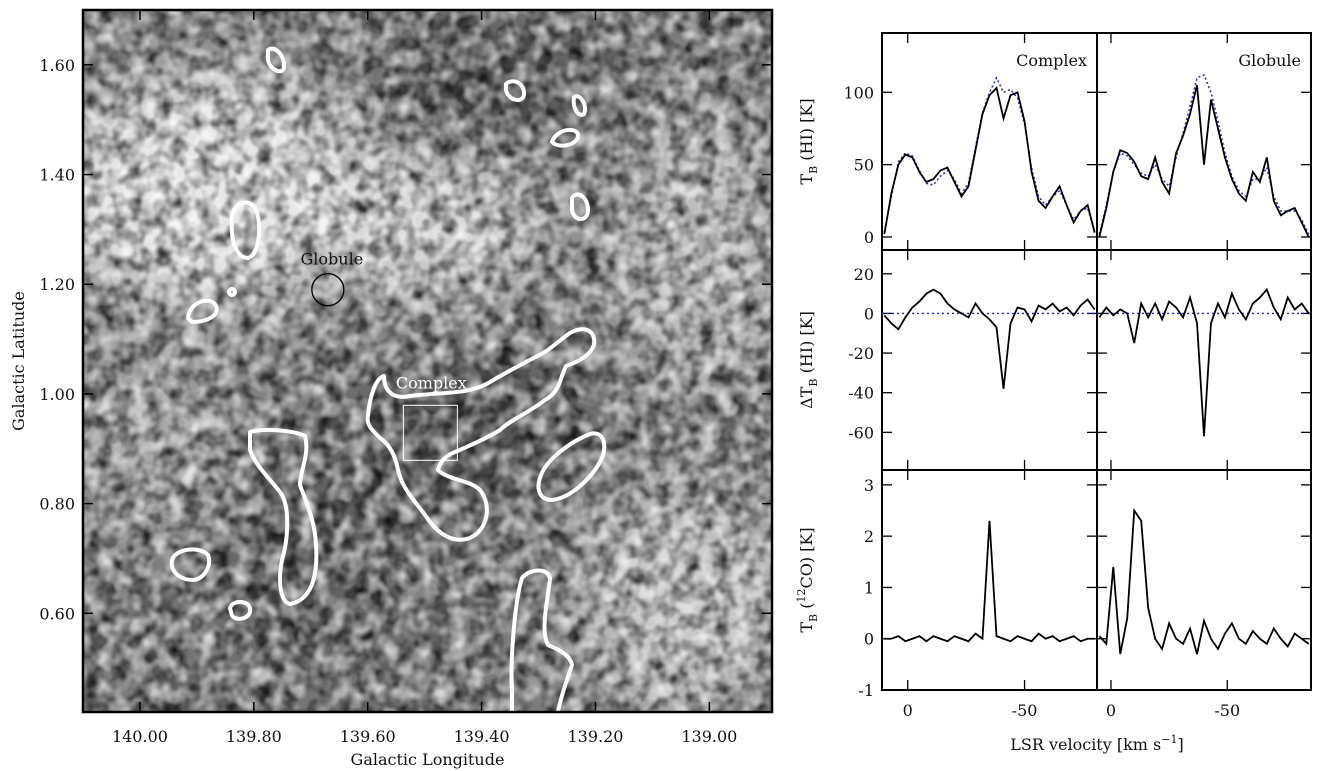 Image resolution: width=1322 pixels, height=771 pixels. Describe the element at coordinates (140, 736) in the screenshot. I see `x-tick-label: 140.00` at that location.